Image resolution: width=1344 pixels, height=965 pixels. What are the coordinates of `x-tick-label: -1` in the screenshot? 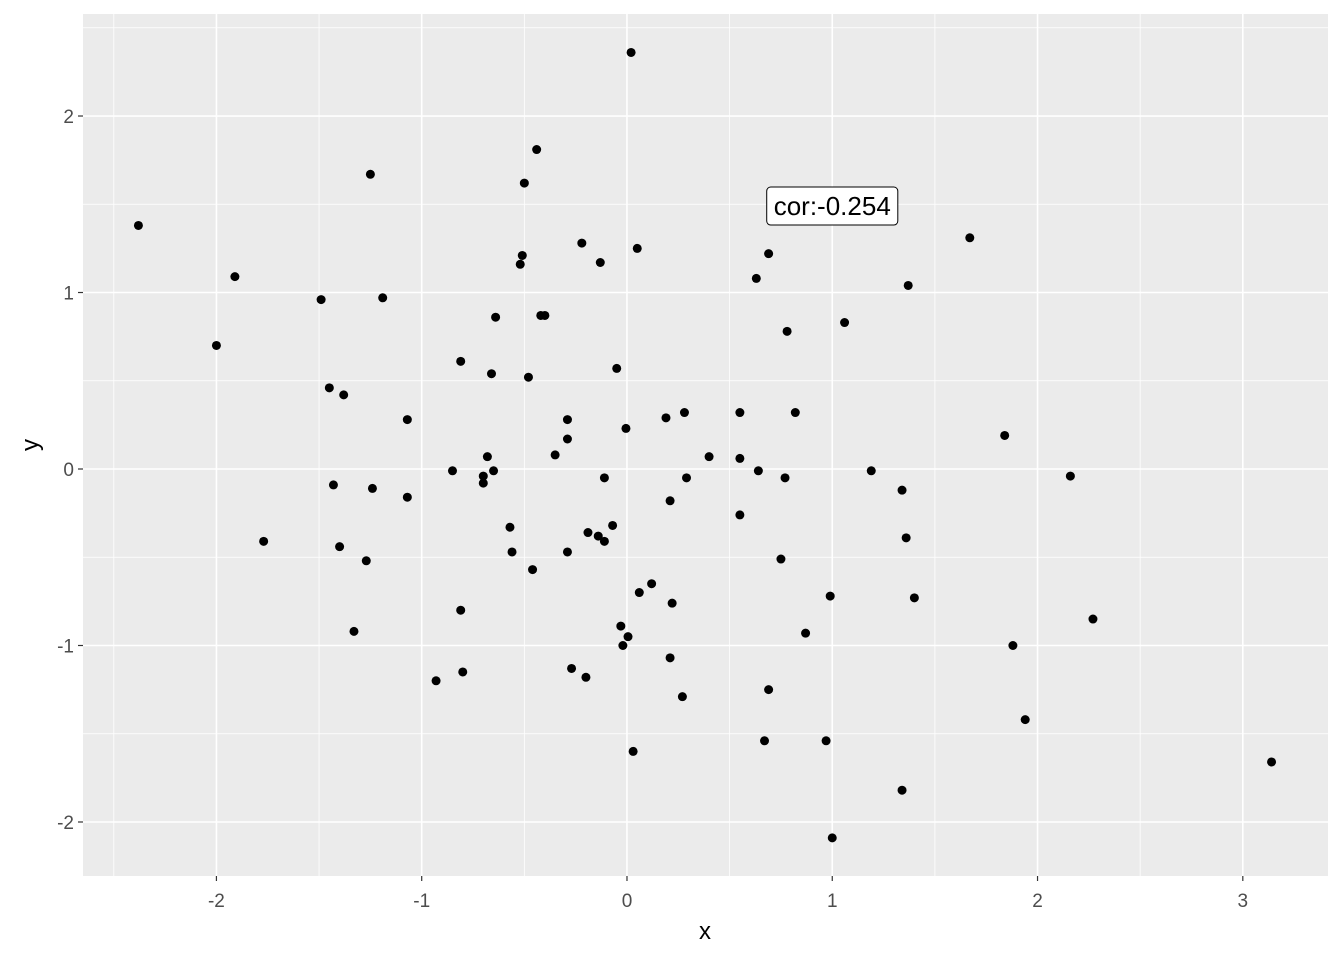 It's located at (421, 901).